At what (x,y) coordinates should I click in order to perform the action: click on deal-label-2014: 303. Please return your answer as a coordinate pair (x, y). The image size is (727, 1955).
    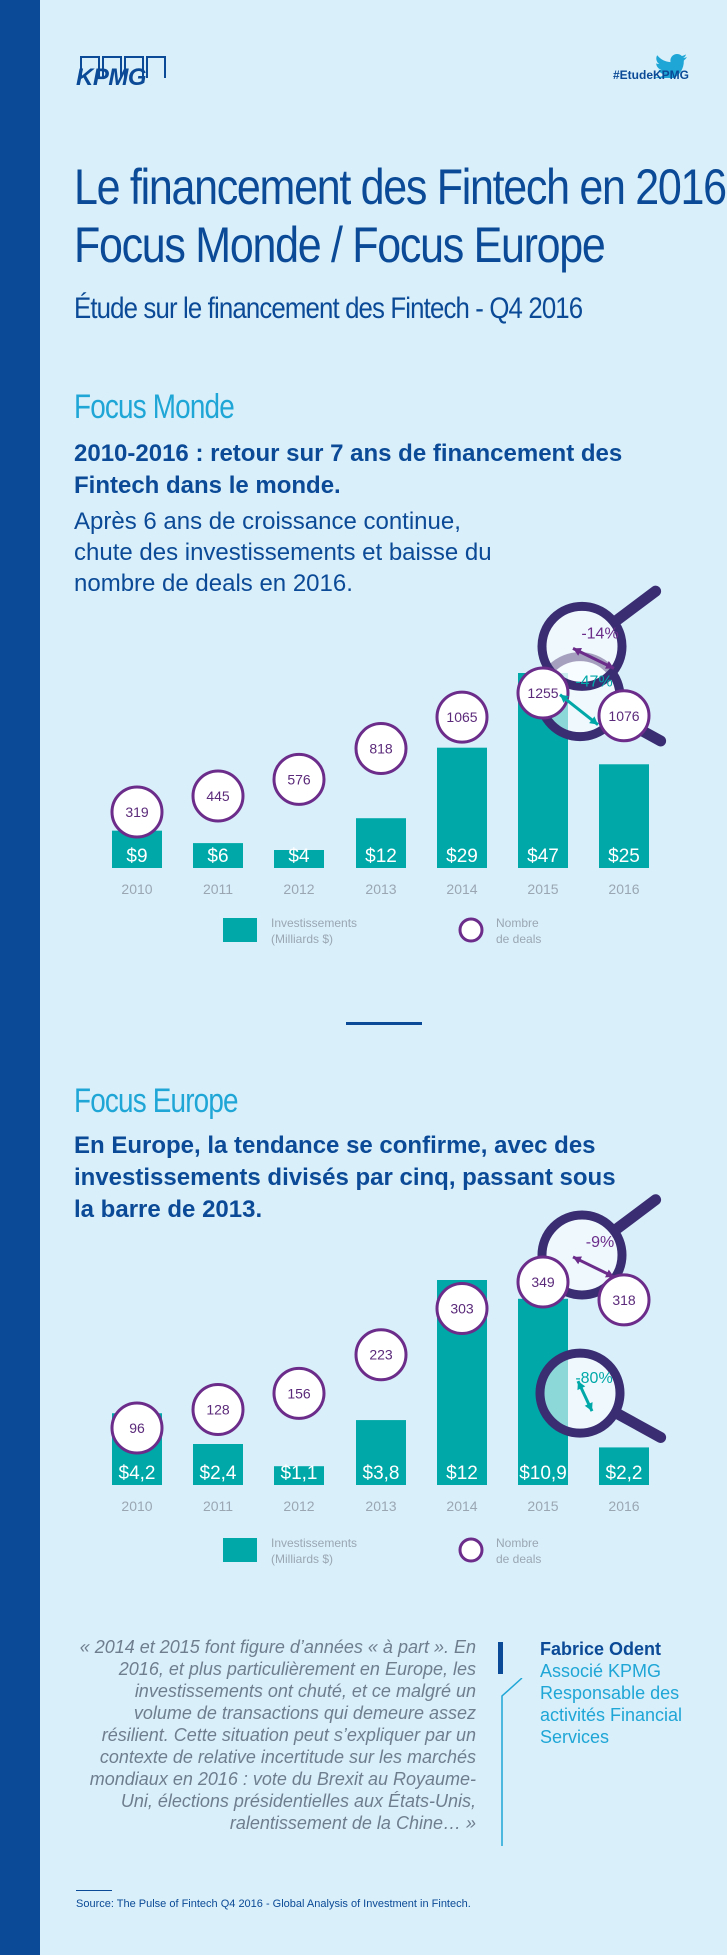
    Looking at the image, I should click on (462, 1309).